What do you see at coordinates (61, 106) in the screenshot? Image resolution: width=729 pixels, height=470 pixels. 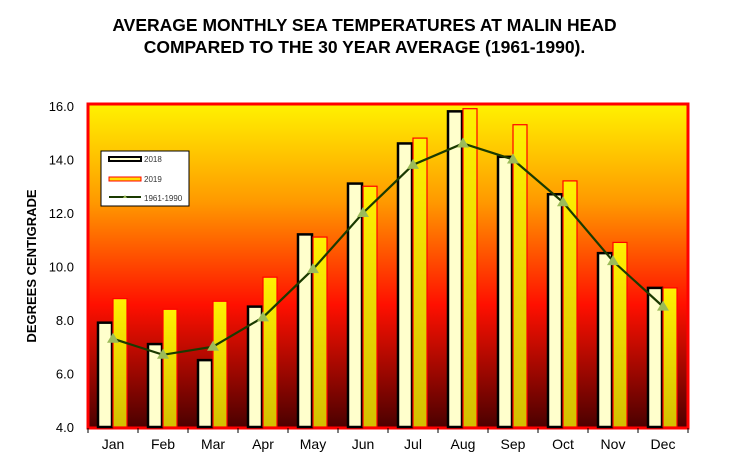 I see `y-tick-label: 16.0` at bounding box center [61, 106].